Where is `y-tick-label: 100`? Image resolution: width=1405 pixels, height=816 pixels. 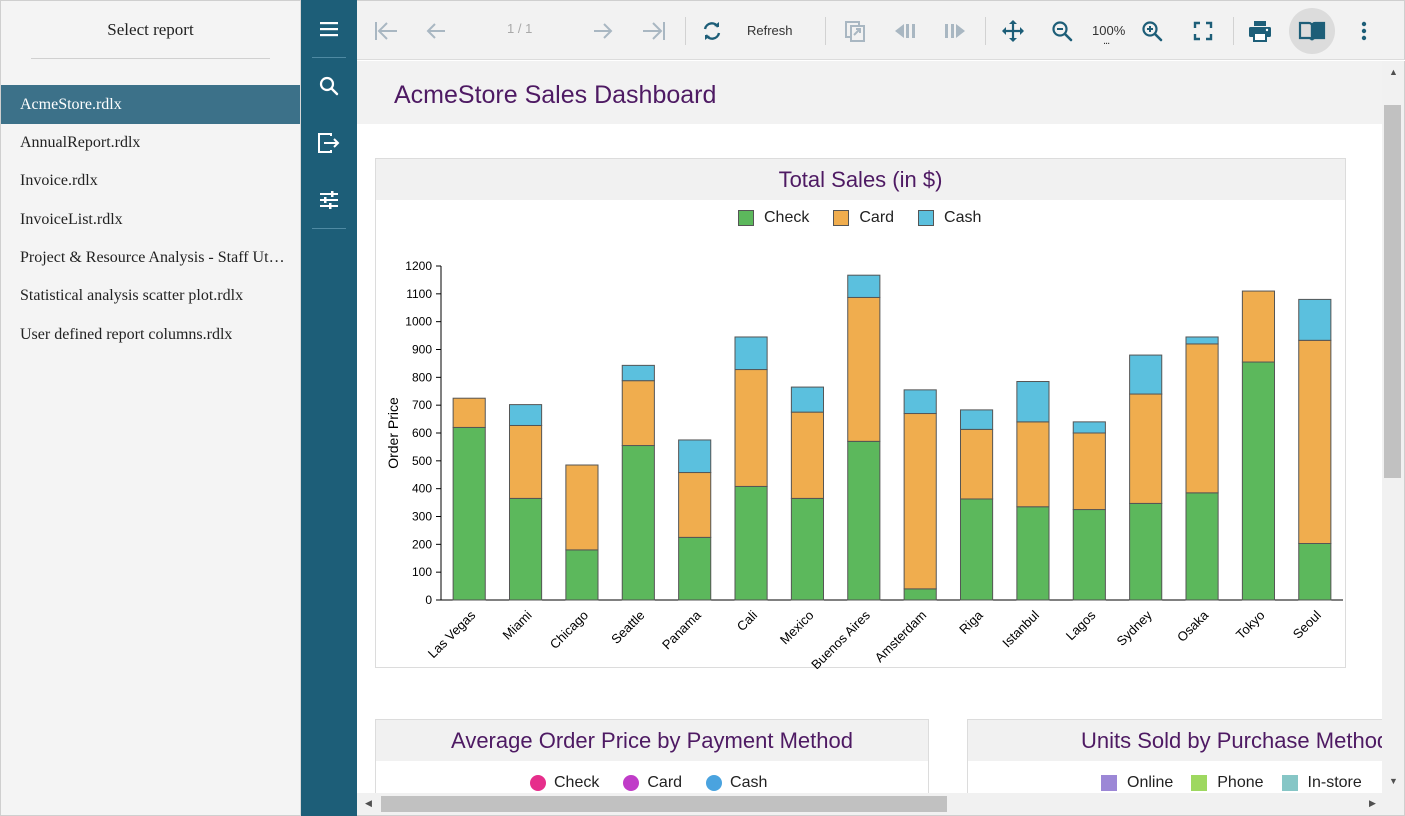 y-tick-label: 100 is located at coordinates (422, 572).